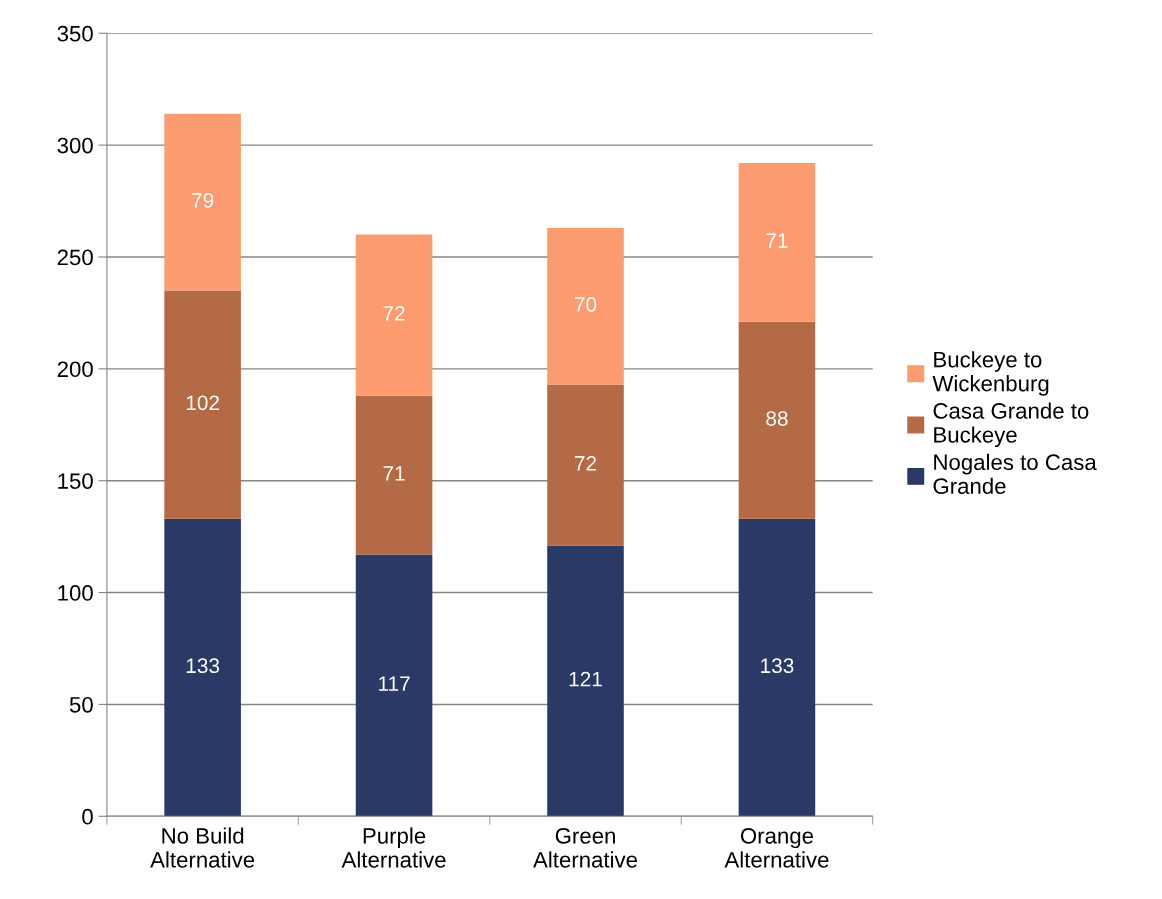 This screenshot has height=899, width=1162. I want to click on legend-label: Buckeye to Wickenburg, so click(990, 373).